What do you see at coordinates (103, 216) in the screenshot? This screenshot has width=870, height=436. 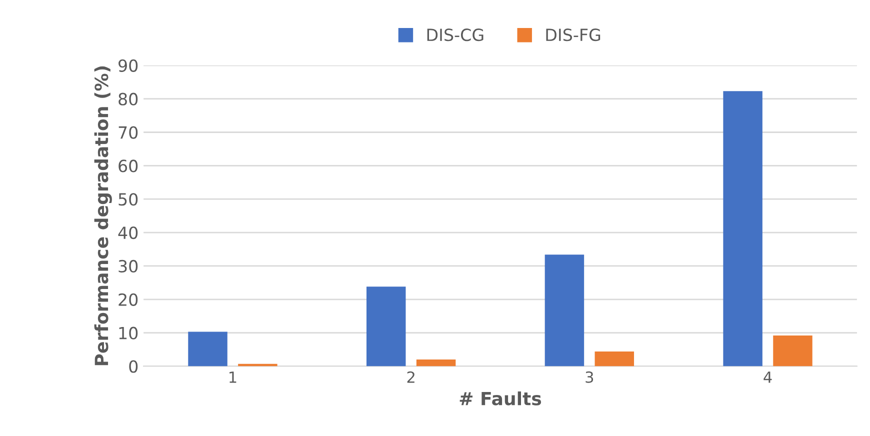 I see `y-axis-title: Performance degradation (%)` at bounding box center [103, 216].